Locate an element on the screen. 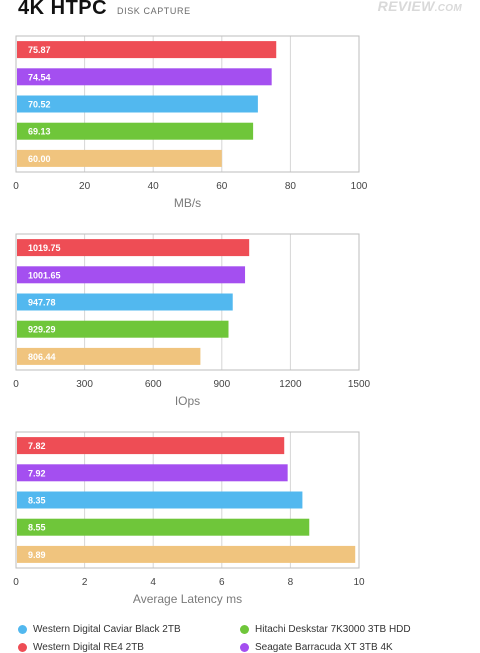  x-tick-label: 900 is located at coordinates (221, 384).